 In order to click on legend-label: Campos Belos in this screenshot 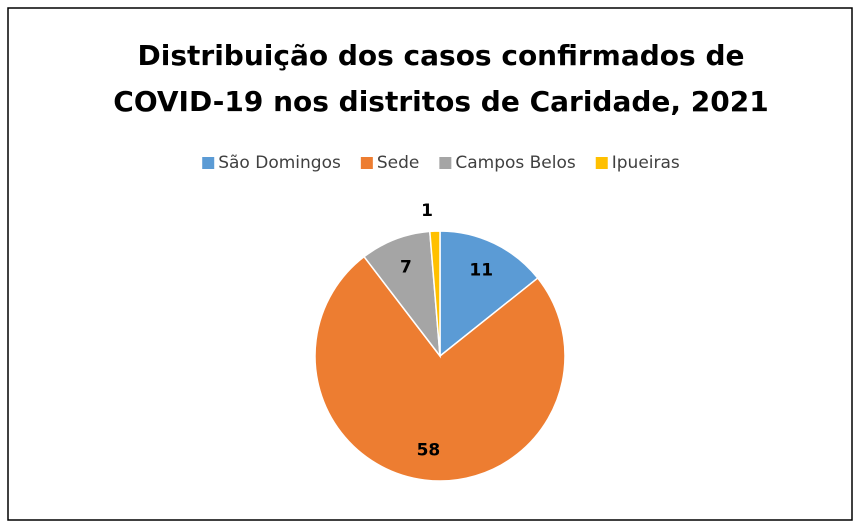, I will do `click(515, 163)`.